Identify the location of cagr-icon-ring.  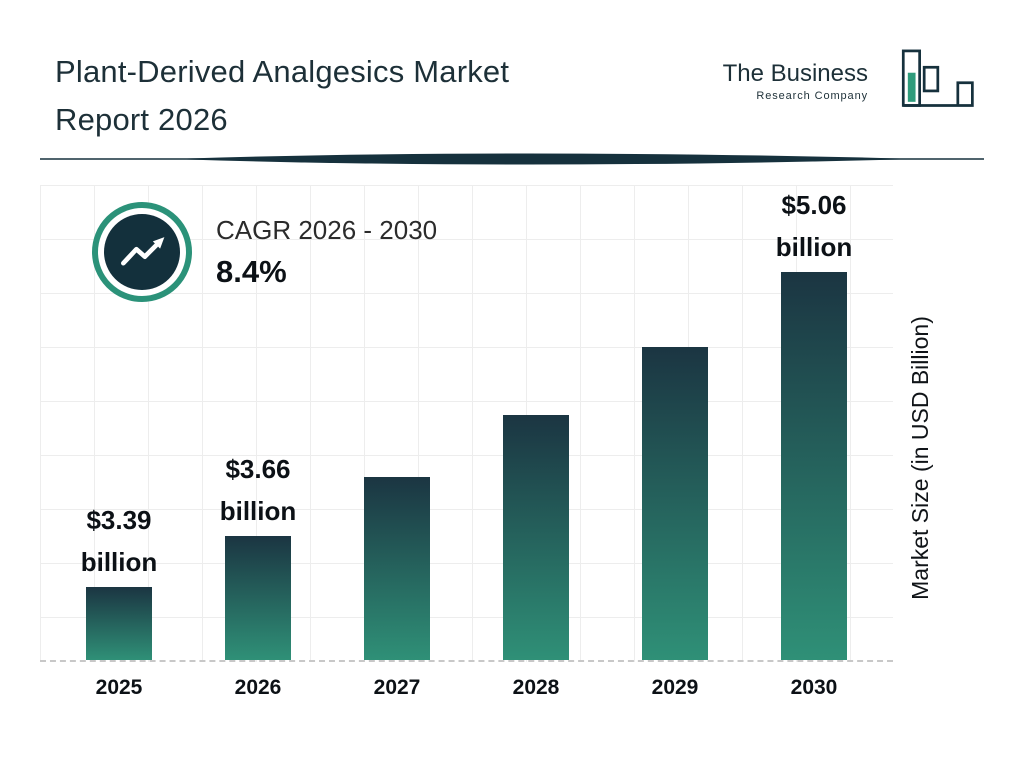
(142, 252).